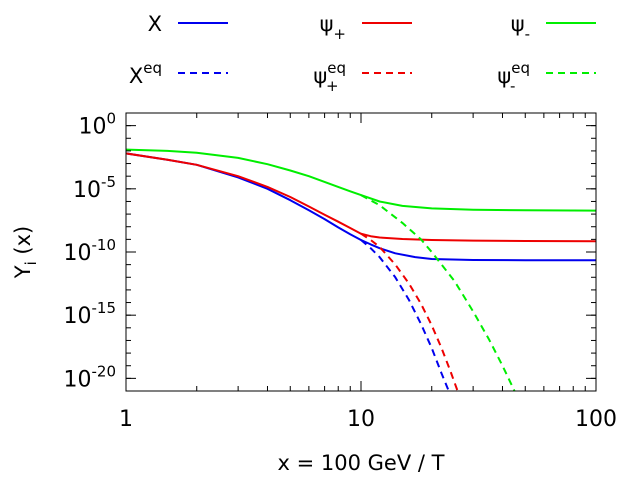 This screenshot has width=640, height=480. I want to click on series-line-psiminus, so click(361, 180).